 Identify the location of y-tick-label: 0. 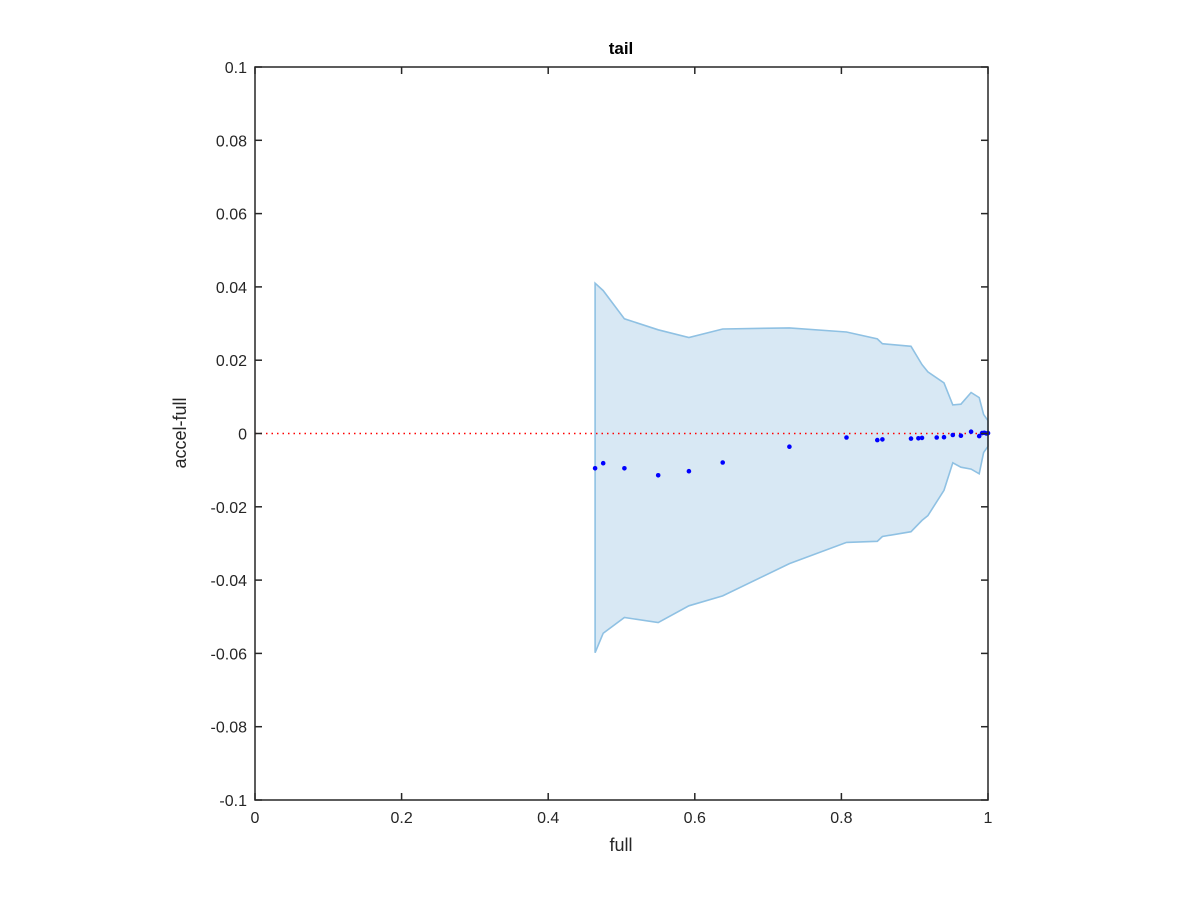
(242, 435).